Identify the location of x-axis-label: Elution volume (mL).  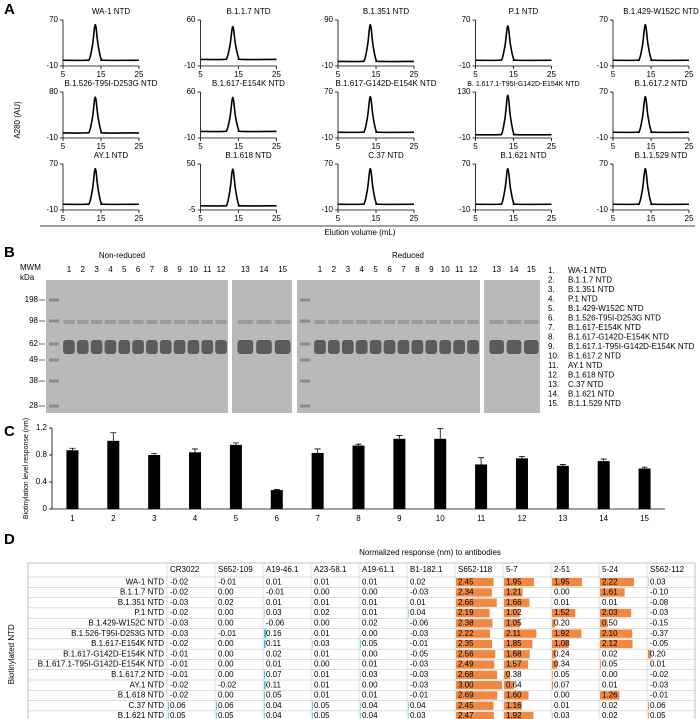
(359, 232).